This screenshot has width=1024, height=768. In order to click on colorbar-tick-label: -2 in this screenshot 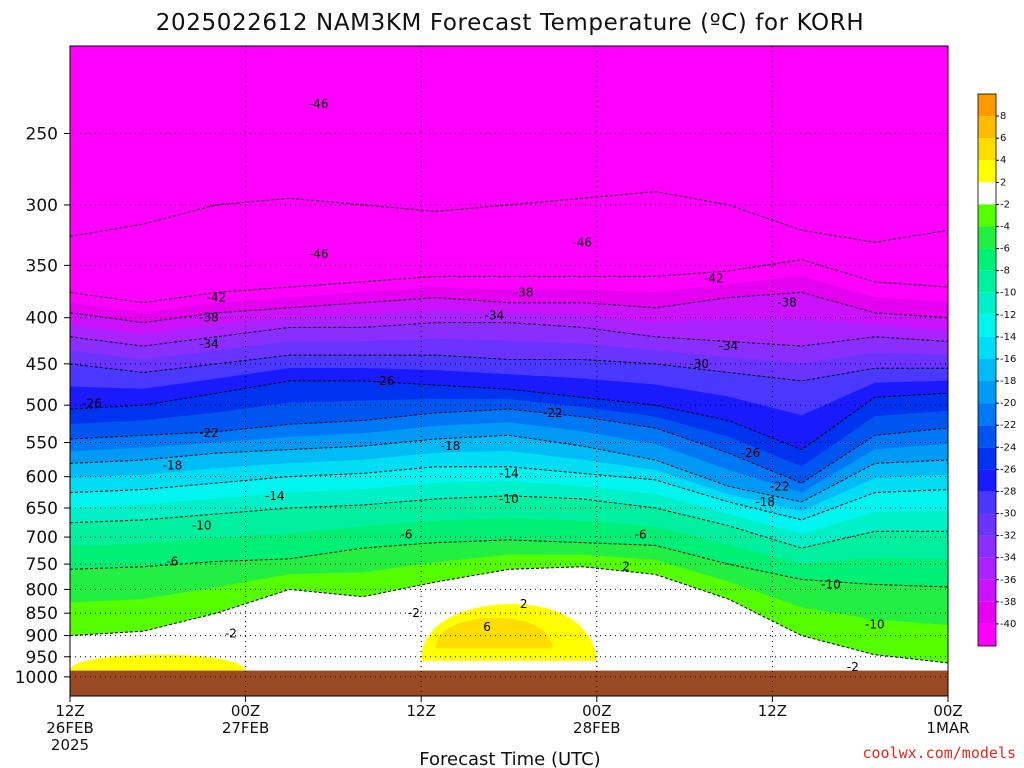, I will do `click(1005, 204)`.